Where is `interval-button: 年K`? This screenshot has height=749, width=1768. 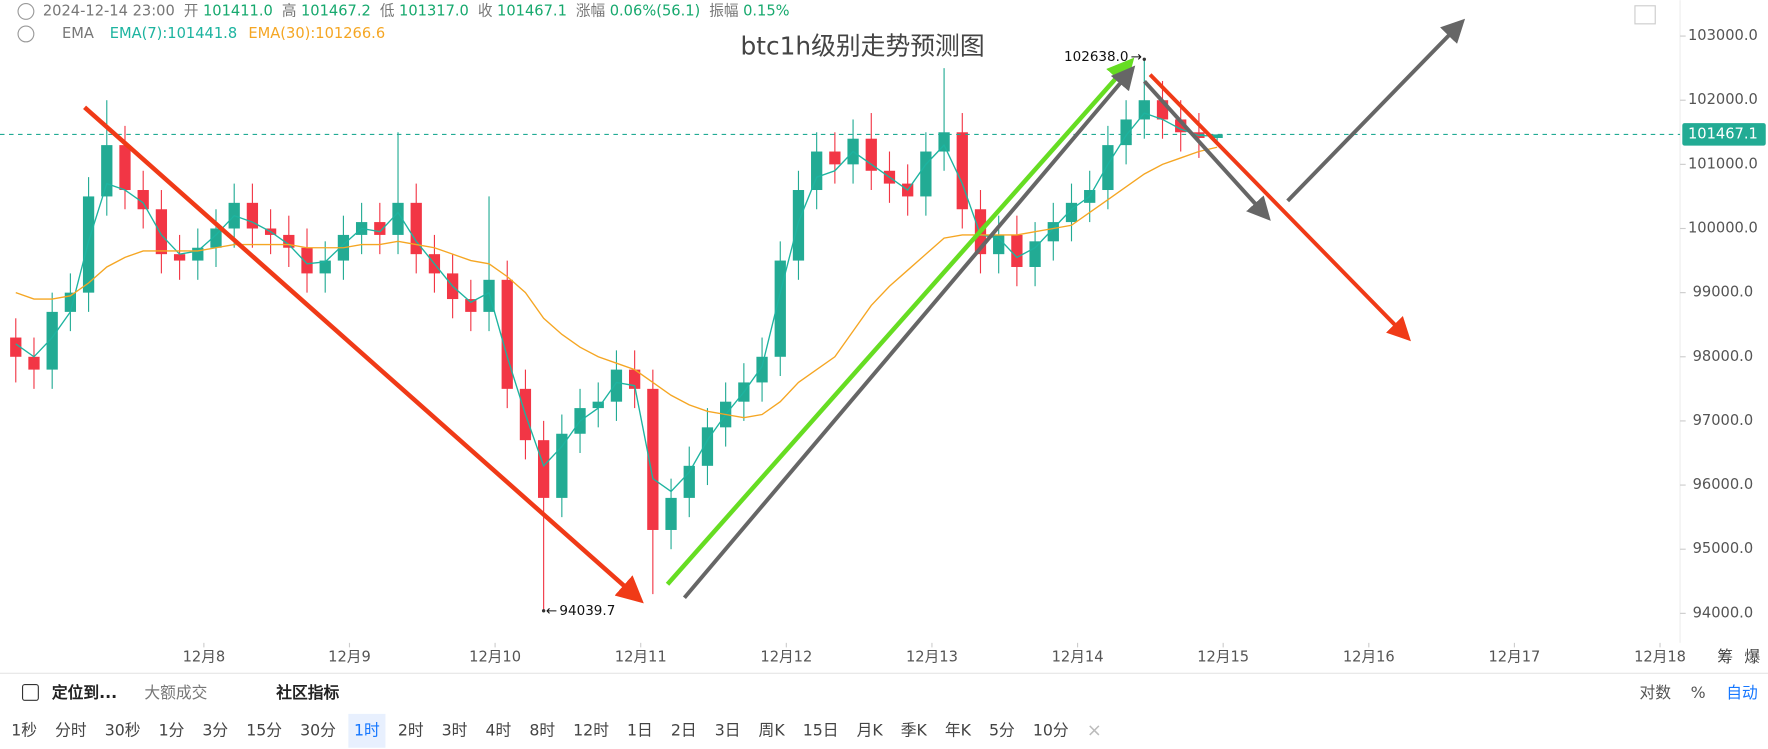
interval-button: 年K is located at coordinates (958, 729).